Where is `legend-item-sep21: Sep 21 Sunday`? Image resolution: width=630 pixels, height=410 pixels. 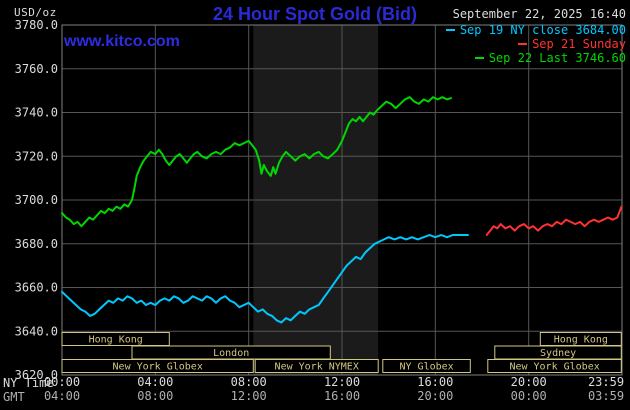
legend-item-sep21: Sep 21 Sunday is located at coordinates (536, 44).